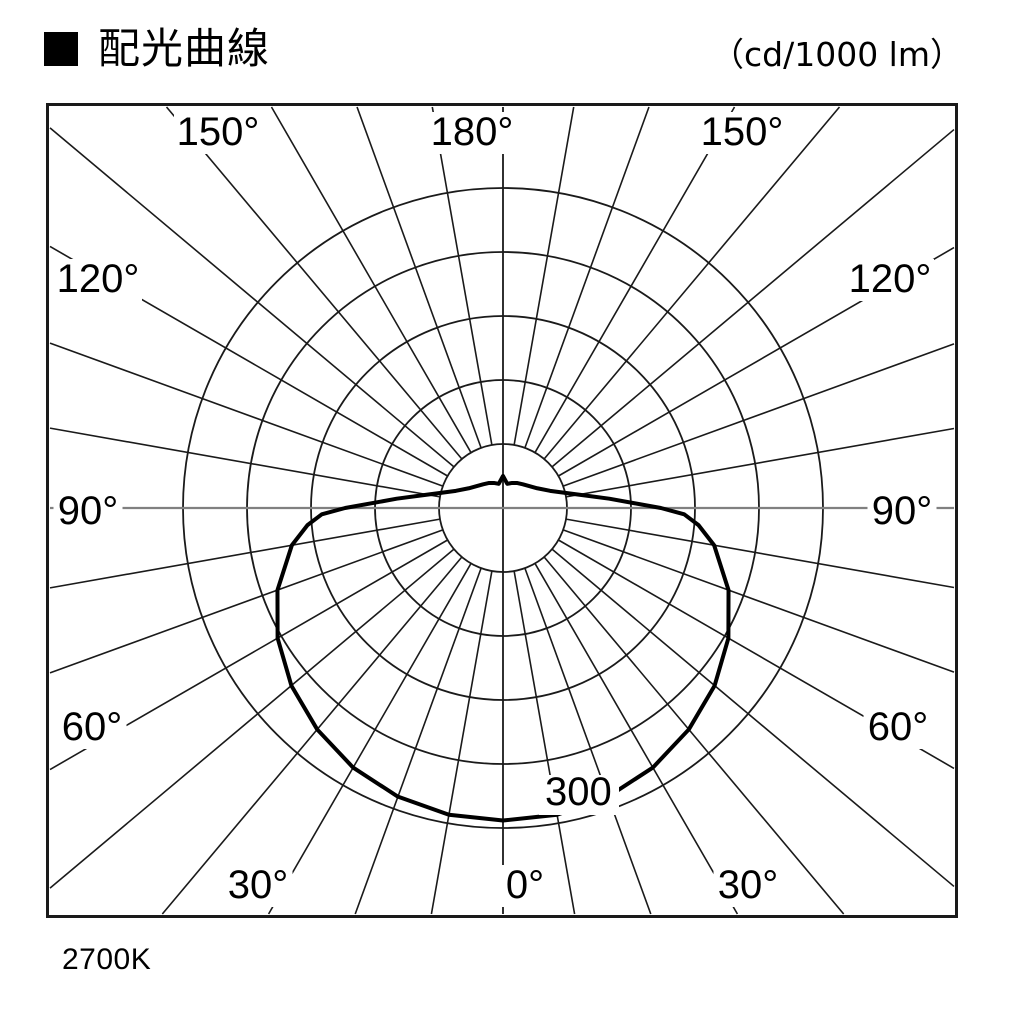 This screenshot has width=1025, height=1012. Describe the element at coordinates (837, 54) in the screenshot. I see `units-label: （cd/1000 lm）` at that location.